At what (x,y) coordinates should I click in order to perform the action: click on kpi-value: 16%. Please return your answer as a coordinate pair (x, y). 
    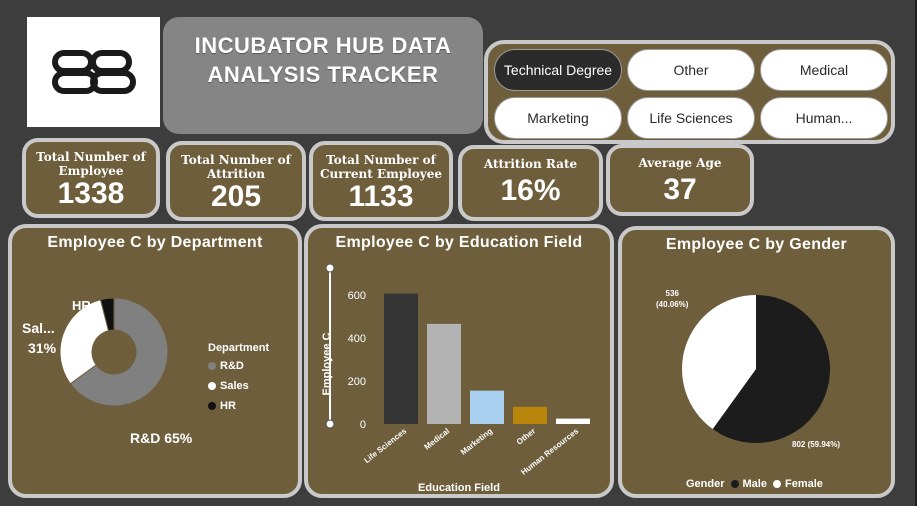
    Looking at the image, I should click on (530, 190).